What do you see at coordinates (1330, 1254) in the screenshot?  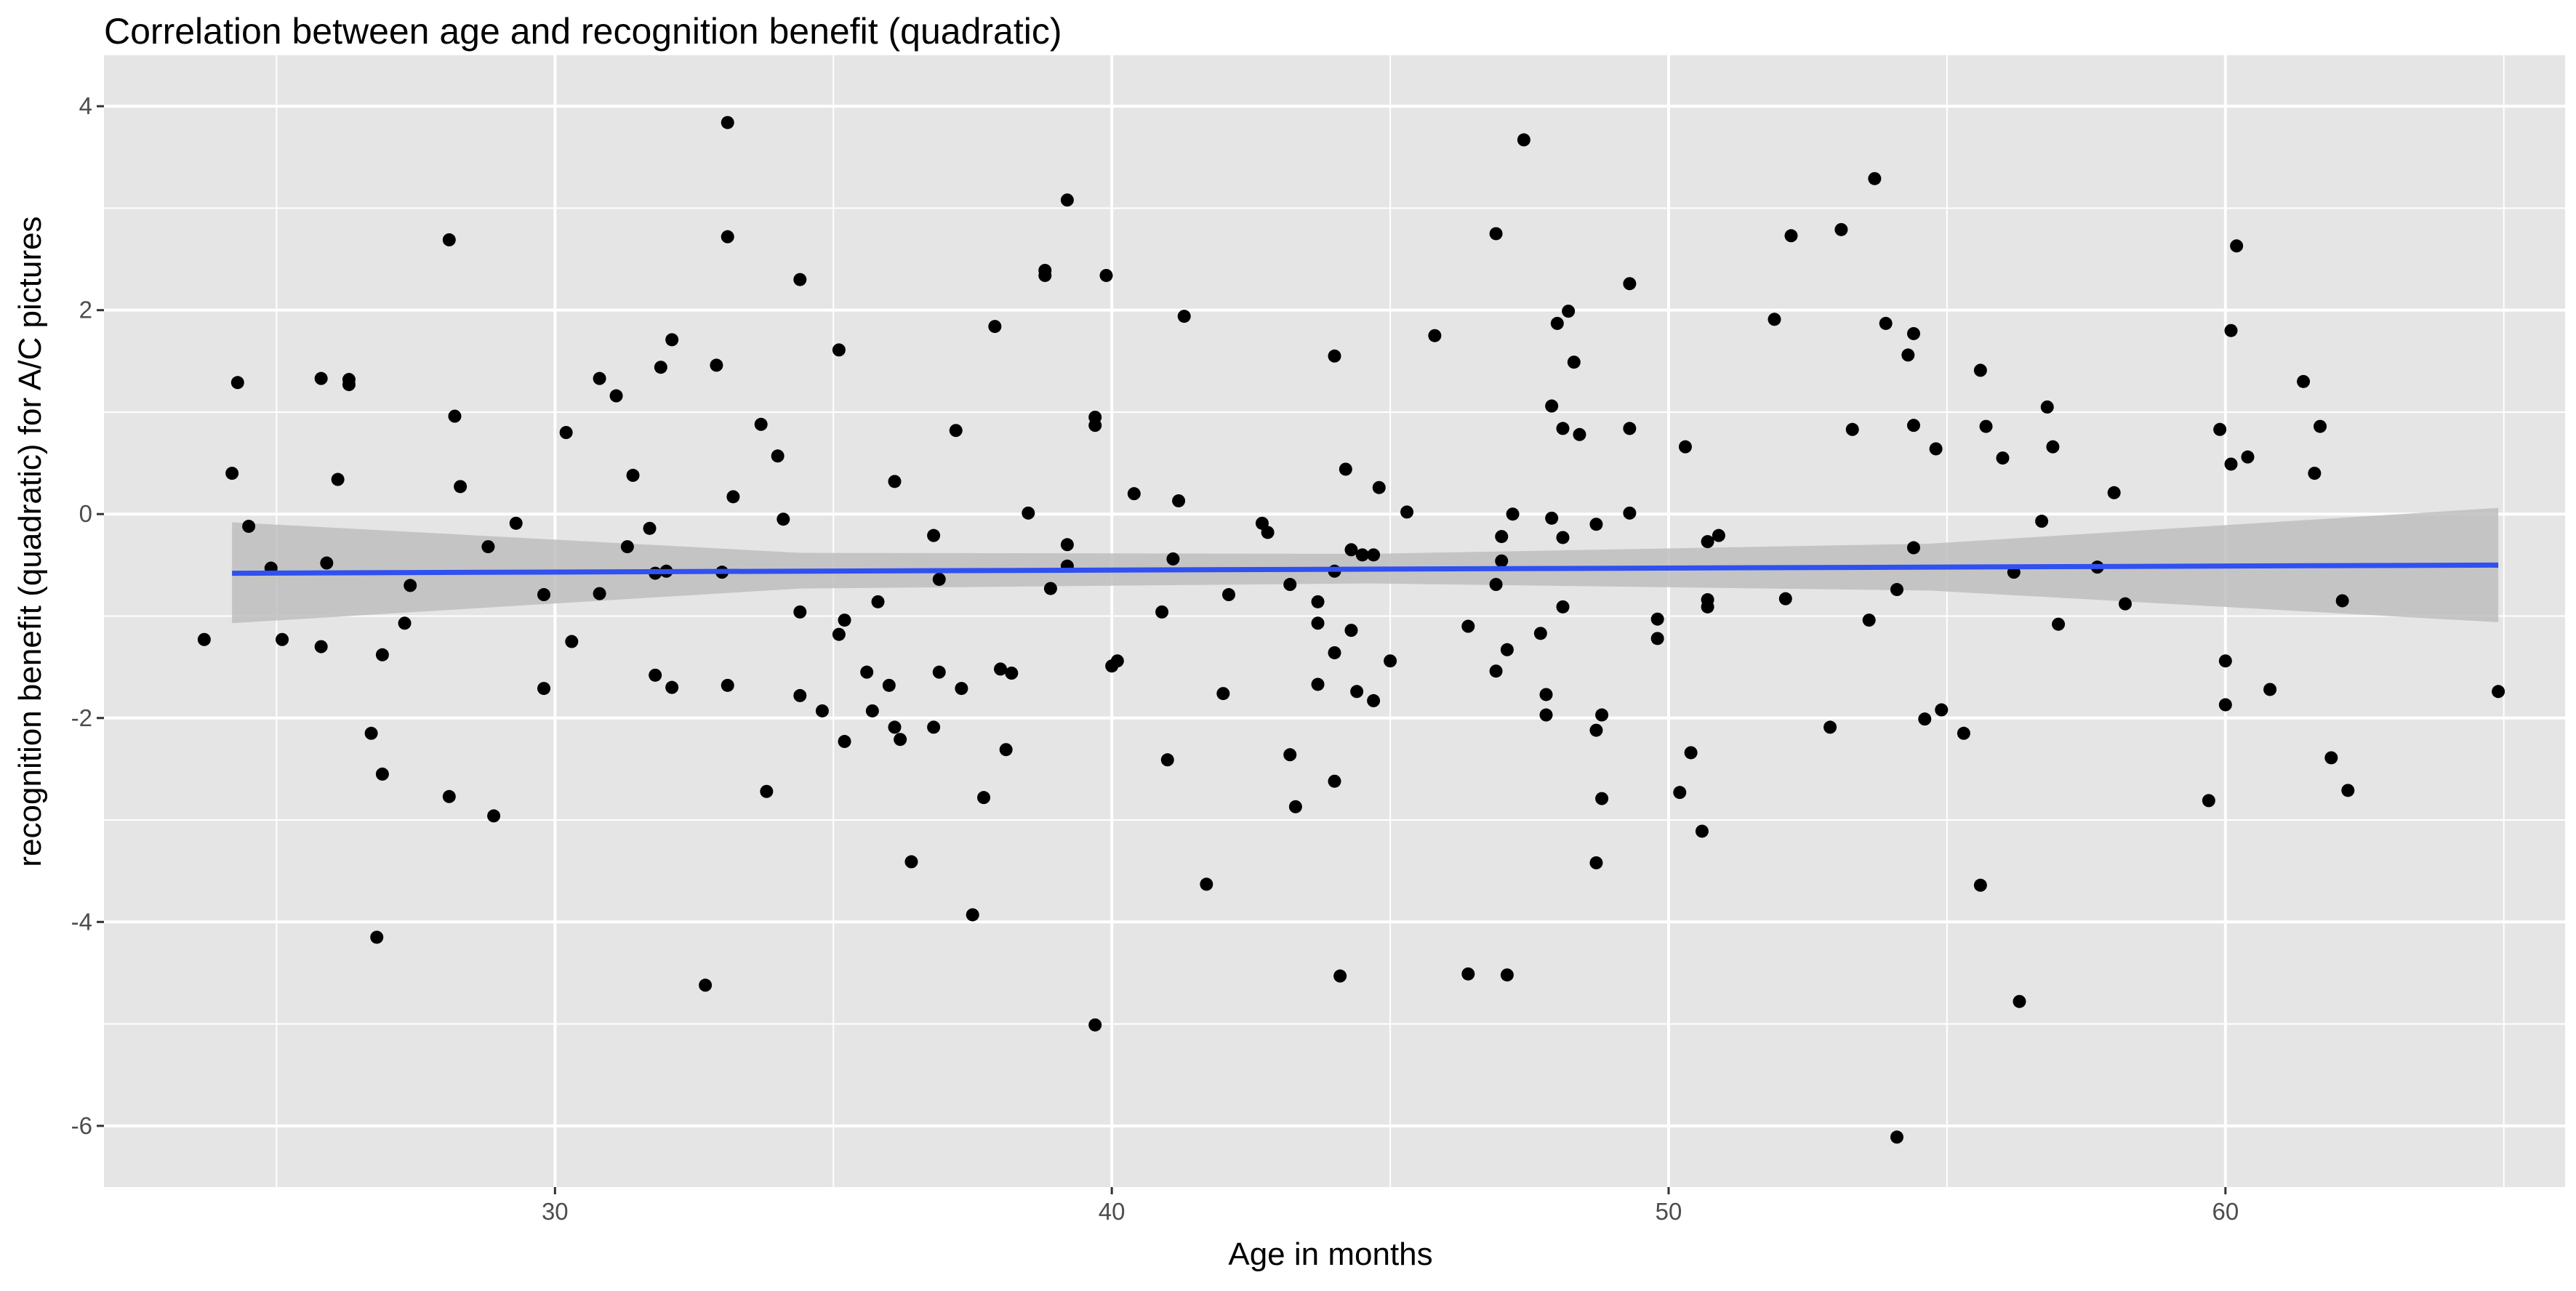 I see `x-axis-title: Age in months` at bounding box center [1330, 1254].